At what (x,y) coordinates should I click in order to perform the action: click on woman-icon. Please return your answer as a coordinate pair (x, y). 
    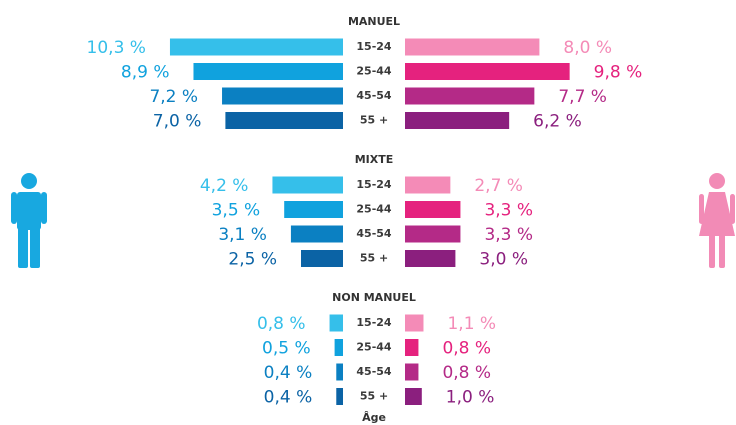
    Looking at the image, I should click on (717, 220).